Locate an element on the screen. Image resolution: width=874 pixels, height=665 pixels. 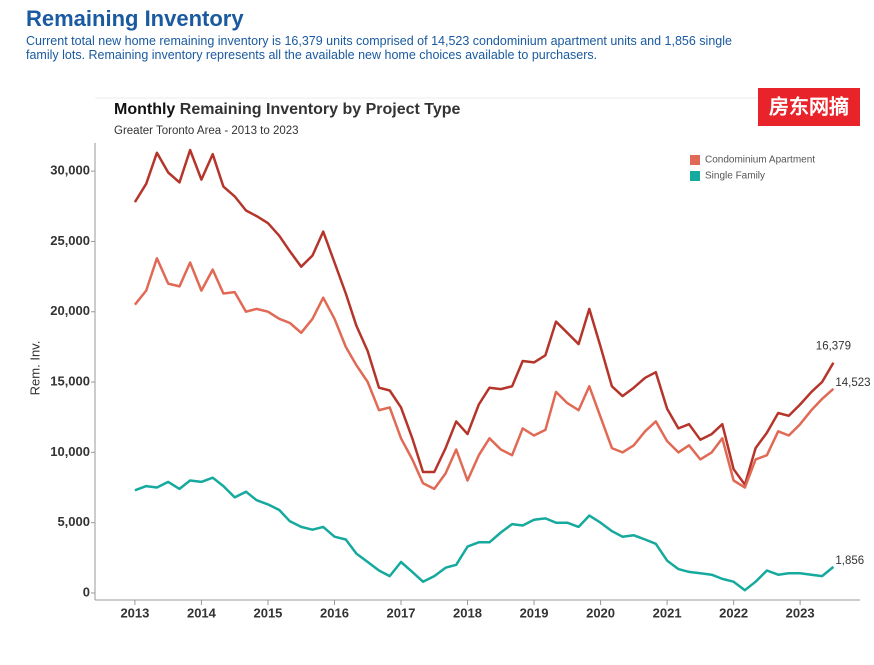
y-tick-label: 20,000 is located at coordinates (70, 310).